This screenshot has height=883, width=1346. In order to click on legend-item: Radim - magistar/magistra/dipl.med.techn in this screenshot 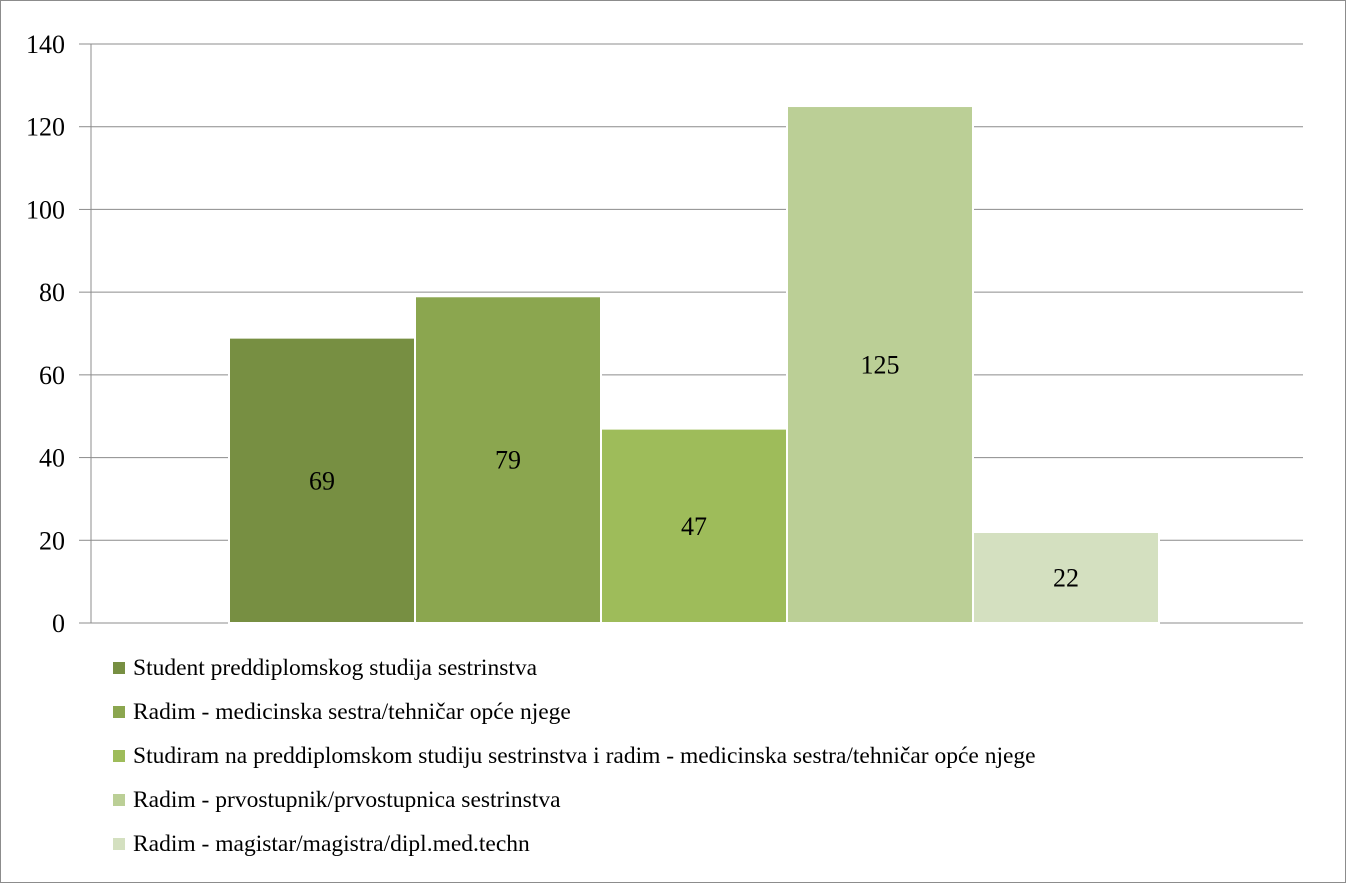, I will do `click(574, 844)`.